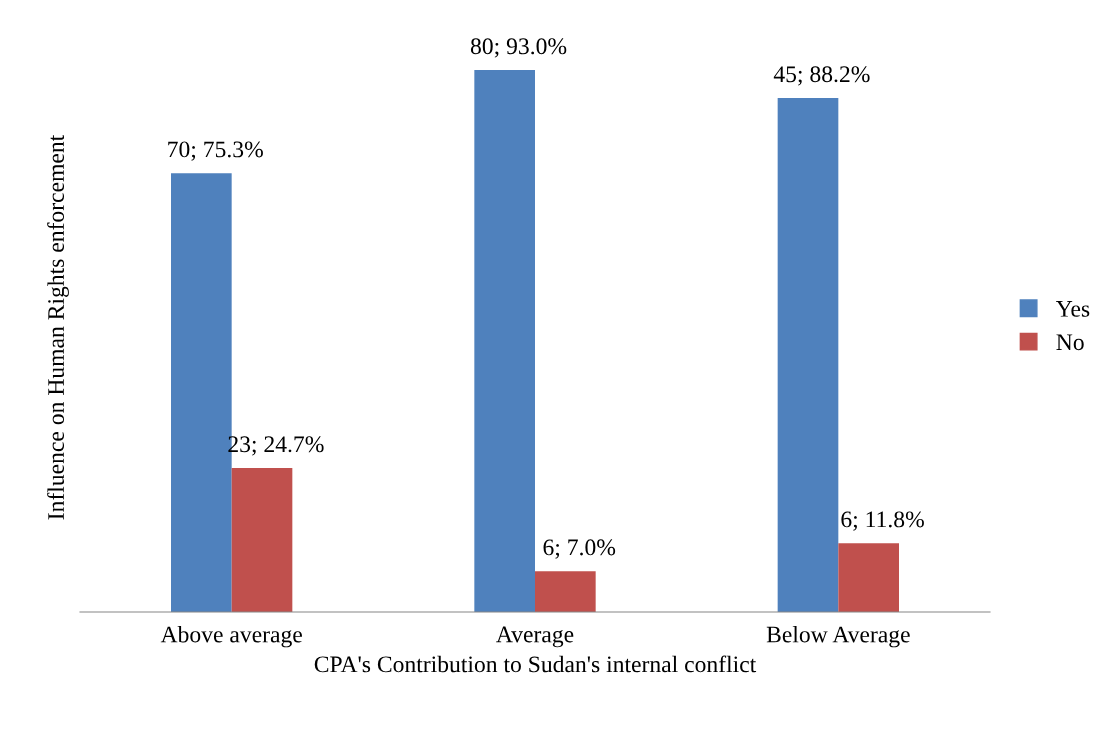 This screenshot has width=1111, height=731. What do you see at coordinates (535, 664) in the screenshot?
I see `x-axis-title: CPA's Contribution to Sudan's internal conflict` at bounding box center [535, 664].